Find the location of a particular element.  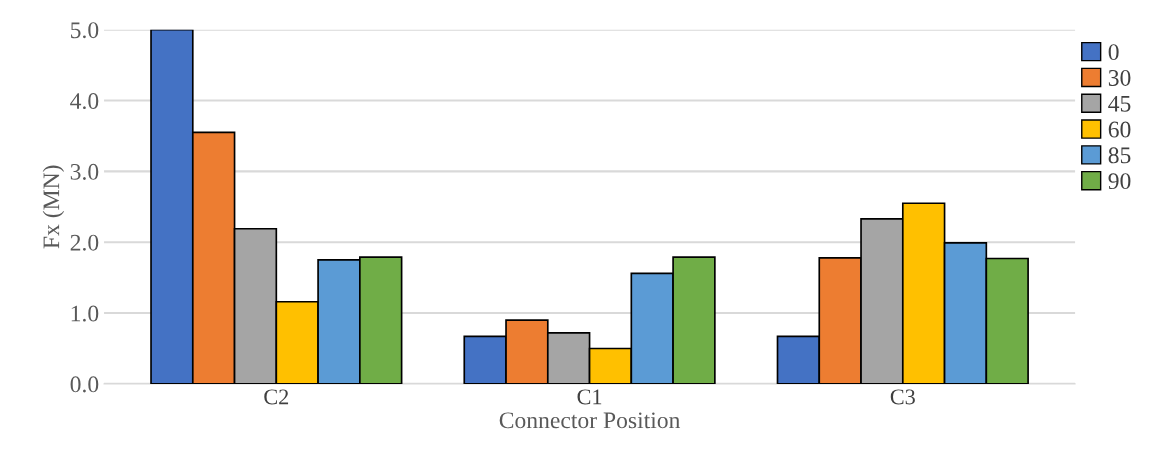

legend-label: 90 is located at coordinates (1119, 181).